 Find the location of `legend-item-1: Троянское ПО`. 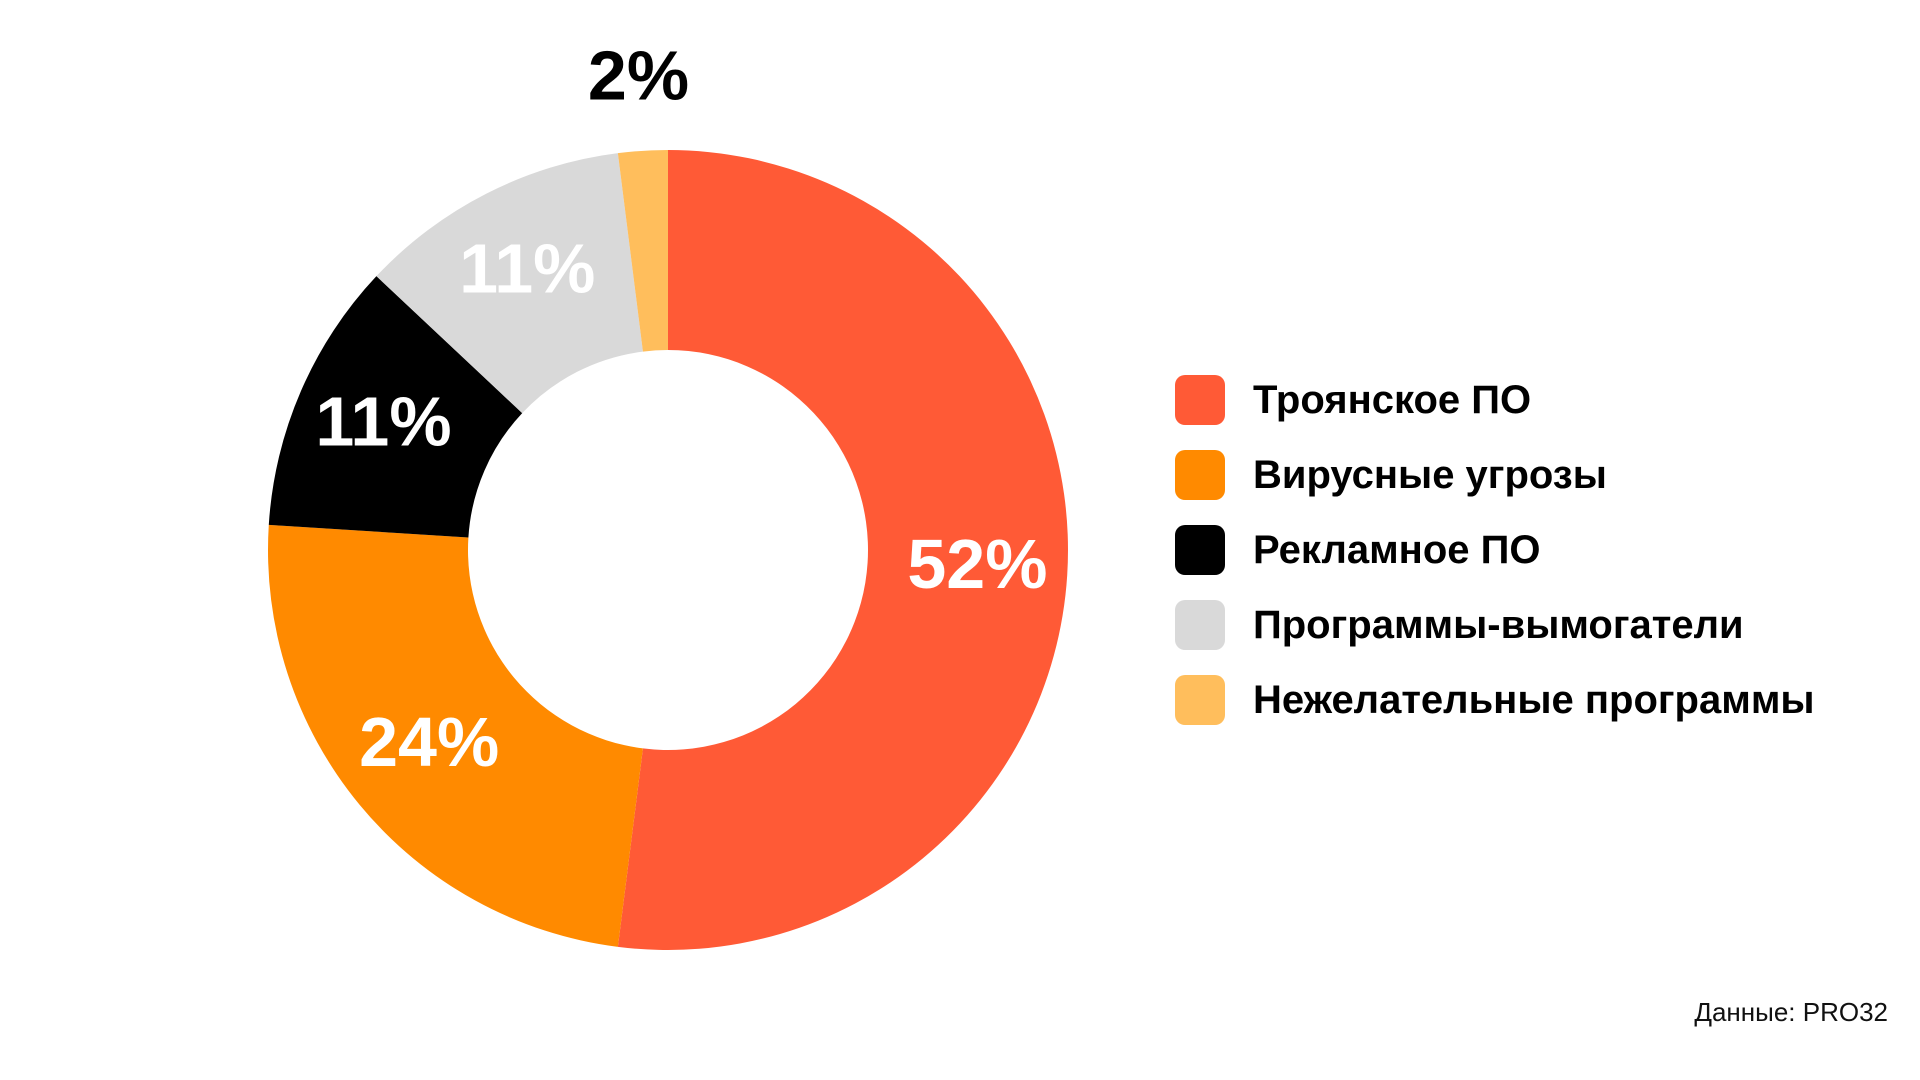

legend-item-1: Троянское ПО is located at coordinates (1495, 400).